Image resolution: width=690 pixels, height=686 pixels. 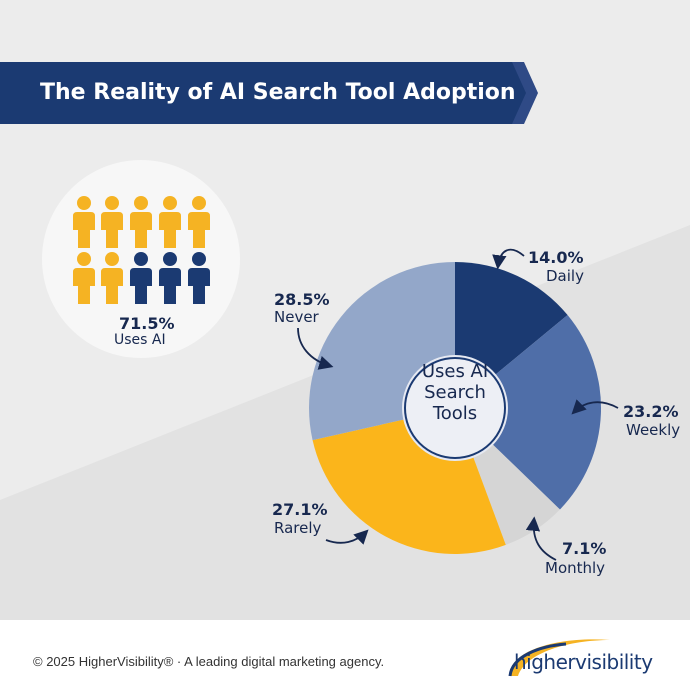 I want to click on donut-hole, so click(x=455, y=408).